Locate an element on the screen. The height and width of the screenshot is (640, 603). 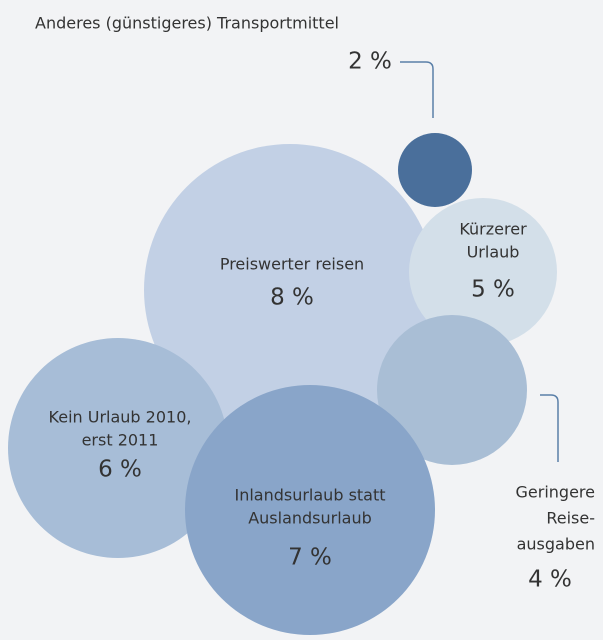
bubble-label: Urlaub is located at coordinates (493, 252).